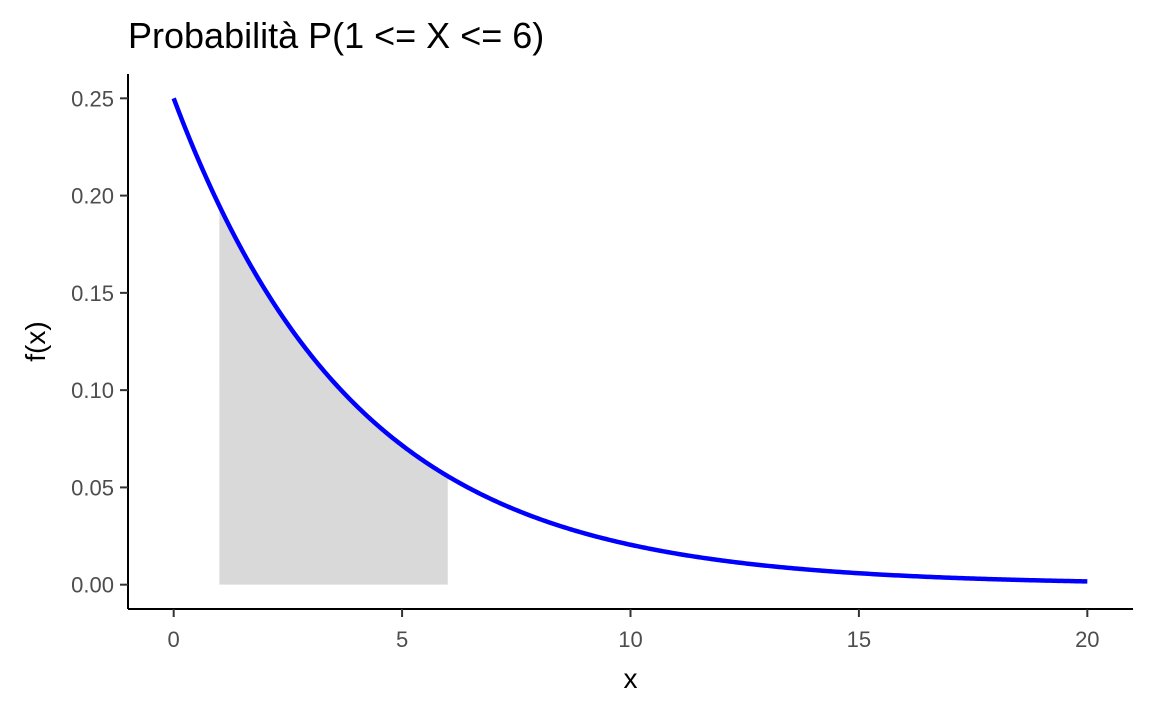 The height and width of the screenshot is (711, 1152). Describe the element at coordinates (859, 639) in the screenshot. I see `x-tick-label: 15` at that location.